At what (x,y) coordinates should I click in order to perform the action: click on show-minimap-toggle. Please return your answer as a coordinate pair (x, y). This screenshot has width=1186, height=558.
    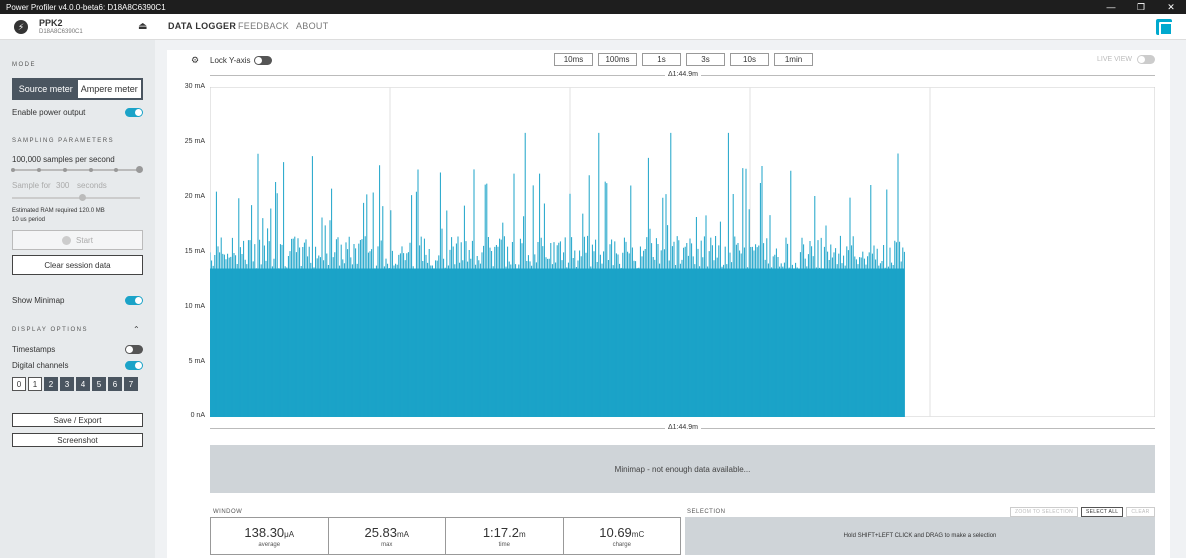
    Looking at the image, I should click on (134, 300).